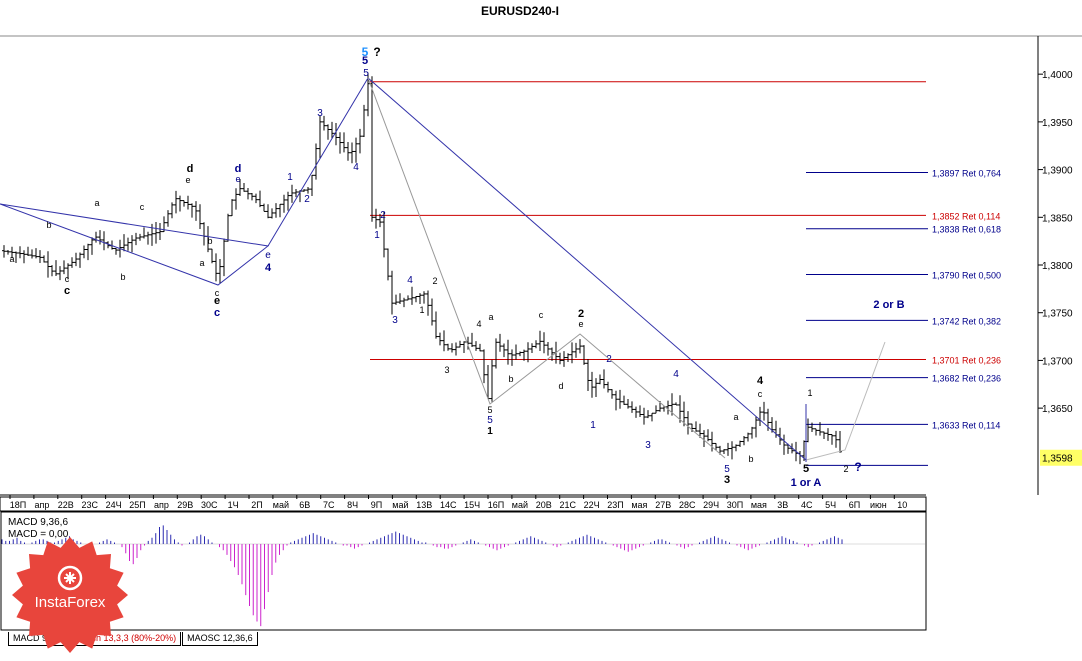  I want to click on time-tick-label: 21С, so click(567, 505).